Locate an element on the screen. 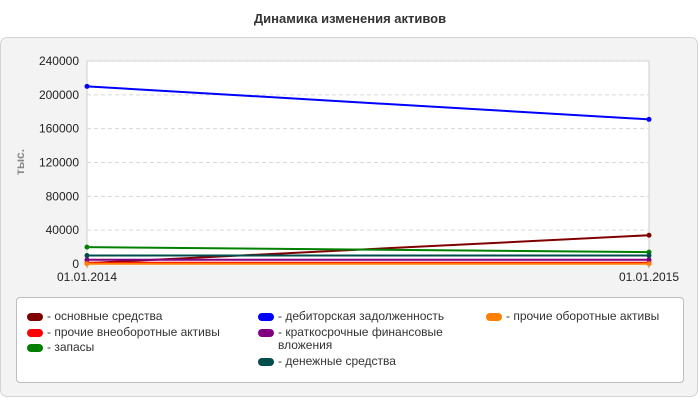  legend-label: - прочие оборотные активы is located at coordinates (583, 316).